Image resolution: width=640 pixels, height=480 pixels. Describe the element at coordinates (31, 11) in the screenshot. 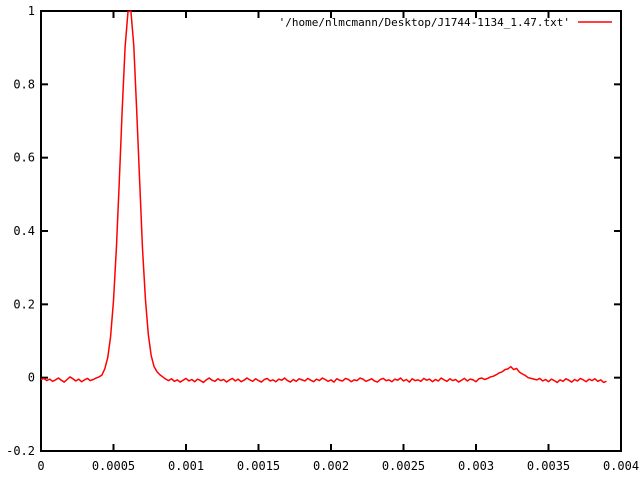

I see `y-axis-tick-label: 1` at that location.